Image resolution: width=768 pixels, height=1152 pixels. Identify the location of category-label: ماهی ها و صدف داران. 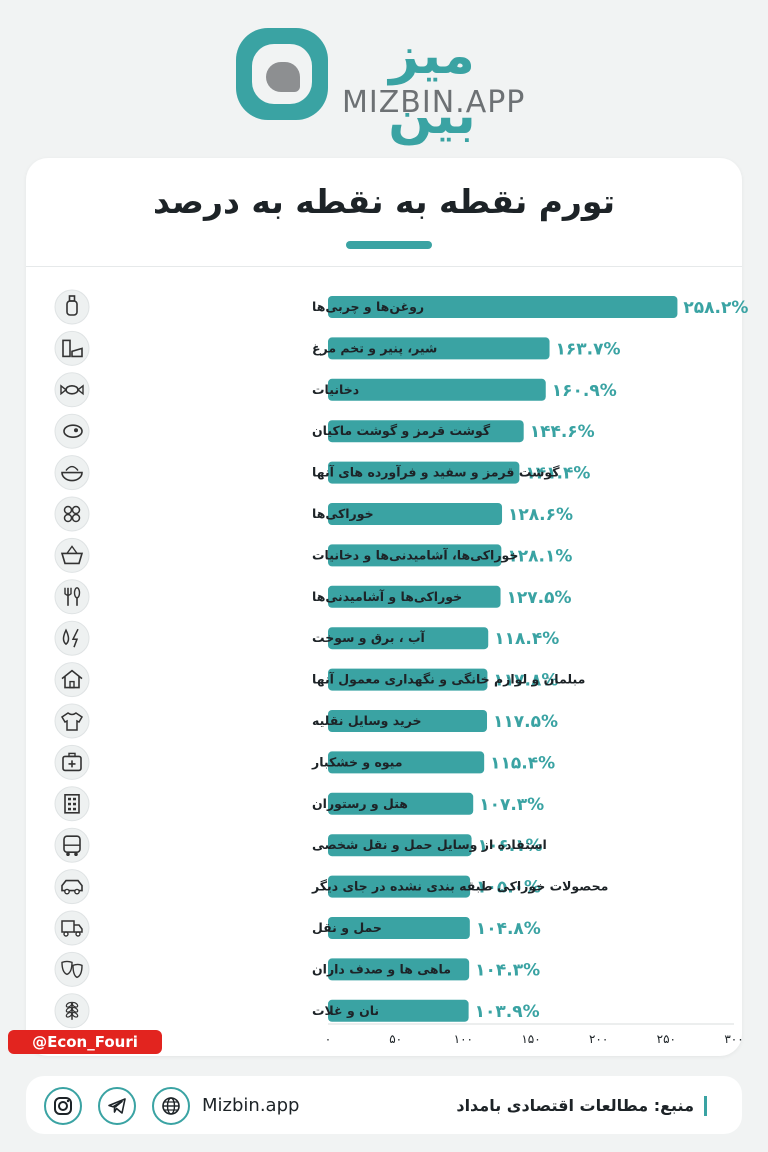
(381, 968).